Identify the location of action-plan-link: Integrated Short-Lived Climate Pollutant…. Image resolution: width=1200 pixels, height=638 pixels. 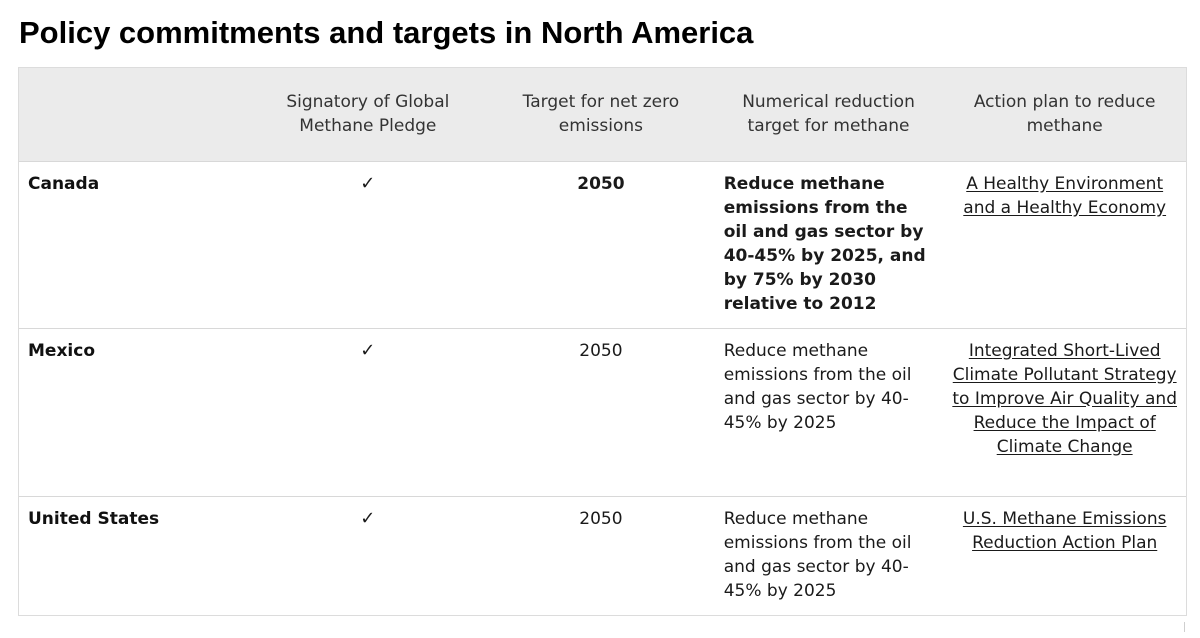
(1064, 398).